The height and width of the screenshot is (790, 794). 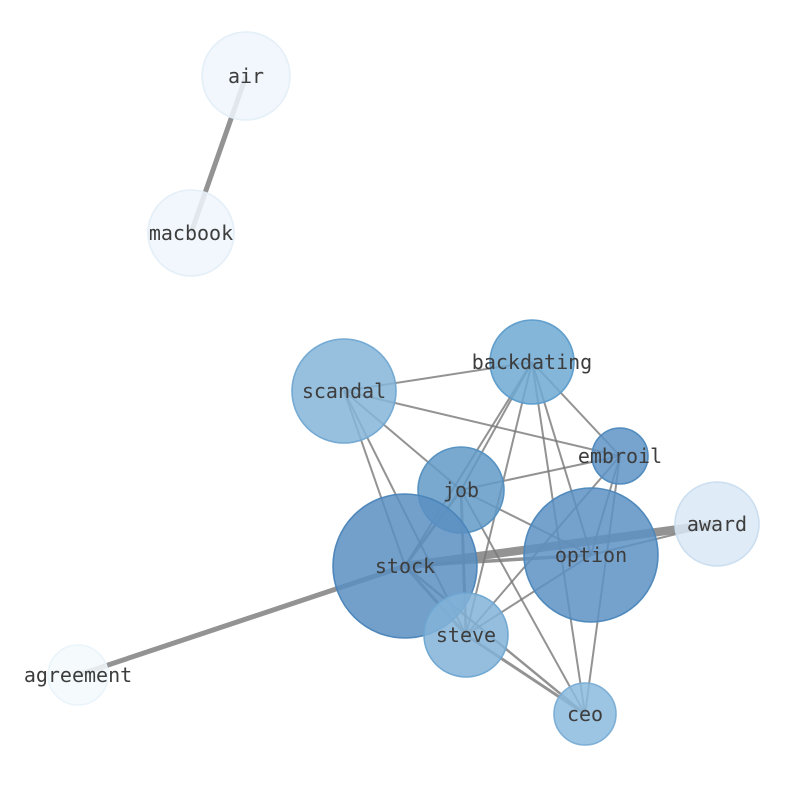 I want to click on node-backdating, so click(x=532, y=362).